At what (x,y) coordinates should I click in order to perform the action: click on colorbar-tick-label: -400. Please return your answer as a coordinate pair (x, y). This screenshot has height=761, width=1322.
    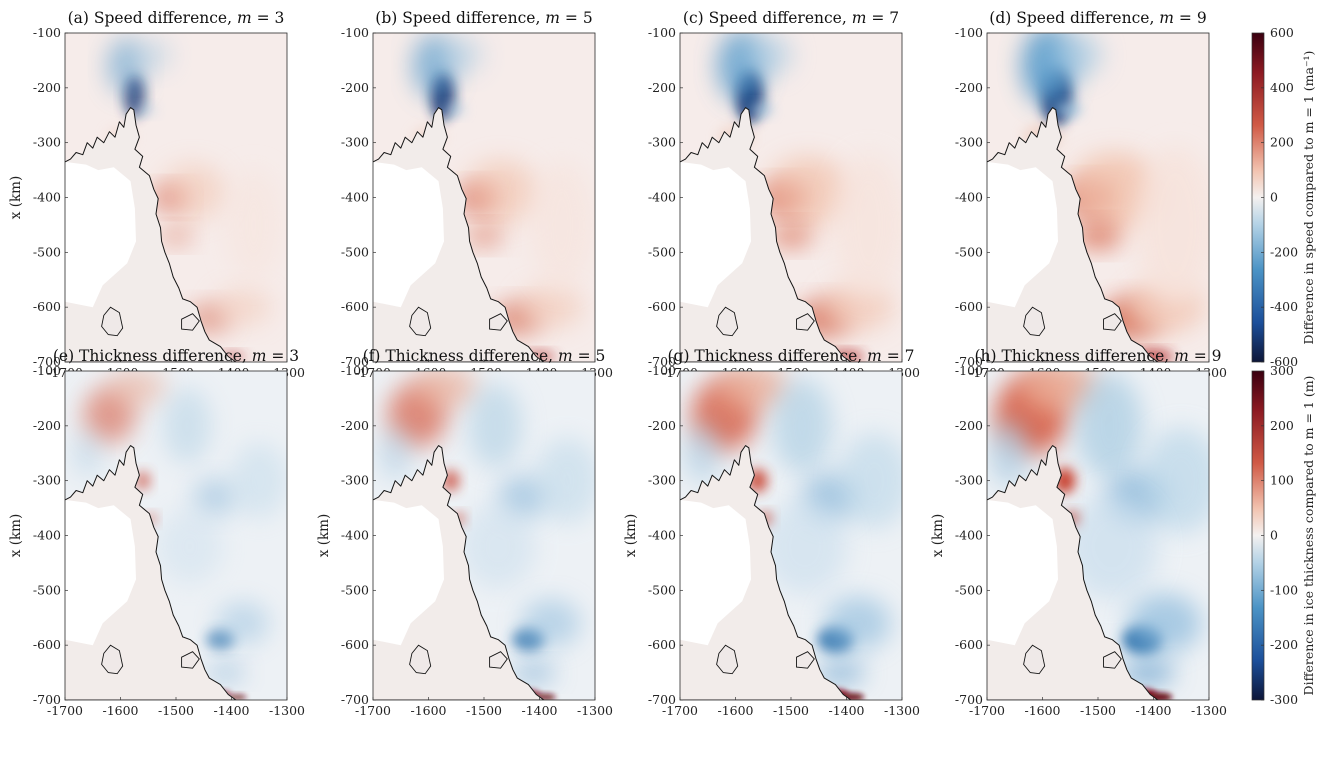
    Looking at the image, I should click on (1284, 306).